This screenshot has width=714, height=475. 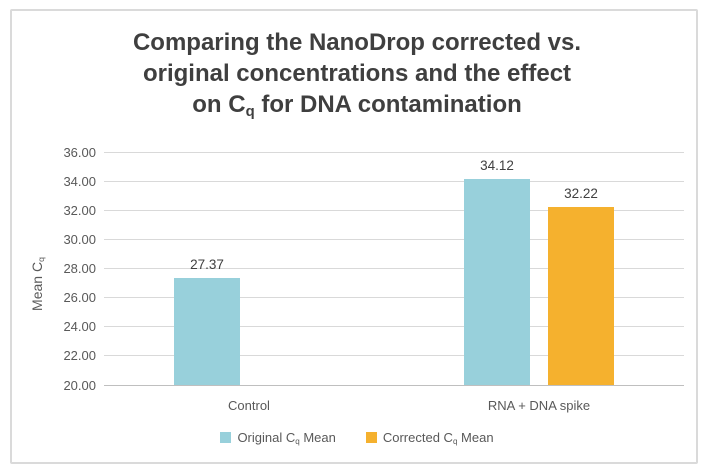 What do you see at coordinates (497, 166) in the screenshot?
I see `bar-value-label: 34.12` at bounding box center [497, 166].